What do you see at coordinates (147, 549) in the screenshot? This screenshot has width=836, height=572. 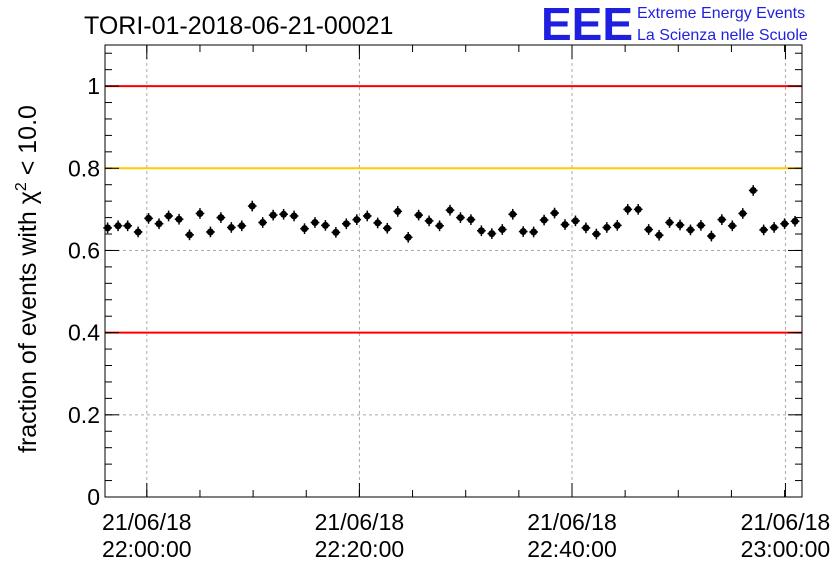 I see `x-tick-label-time: 22:00:00` at bounding box center [147, 549].